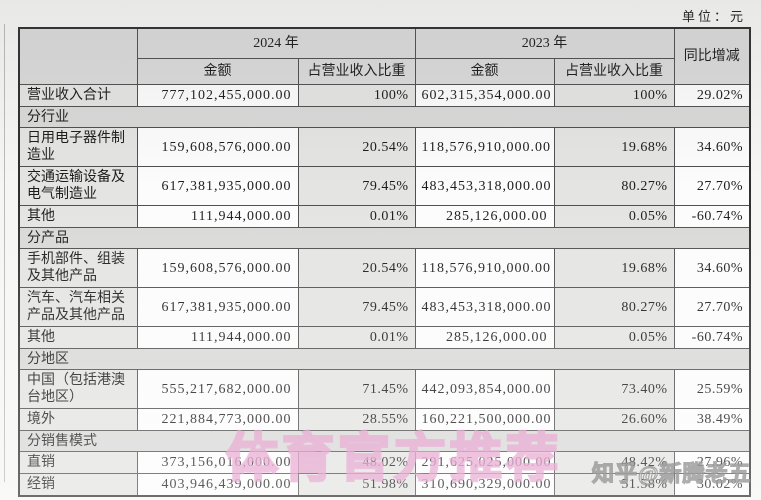 The width and height of the screenshot is (761, 500). Describe the element at coordinates (356, 71) in the screenshot. I see `pct-2024-header: 占营业收入比重` at that location.